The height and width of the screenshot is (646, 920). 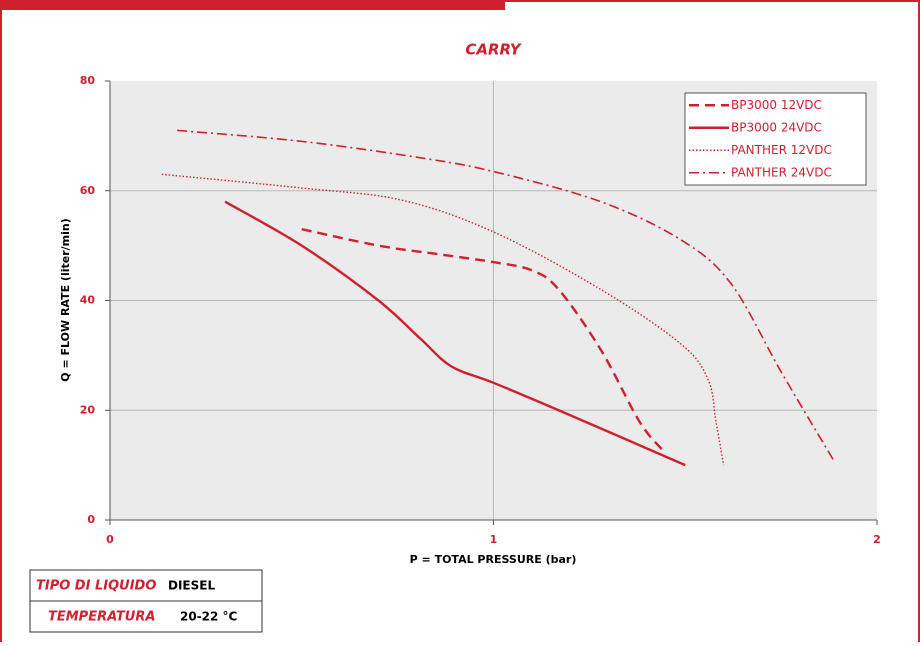 What do you see at coordinates (191, 586) in the screenshot?
I see `table-value: DIESEL` at bounding box center [191, 586].